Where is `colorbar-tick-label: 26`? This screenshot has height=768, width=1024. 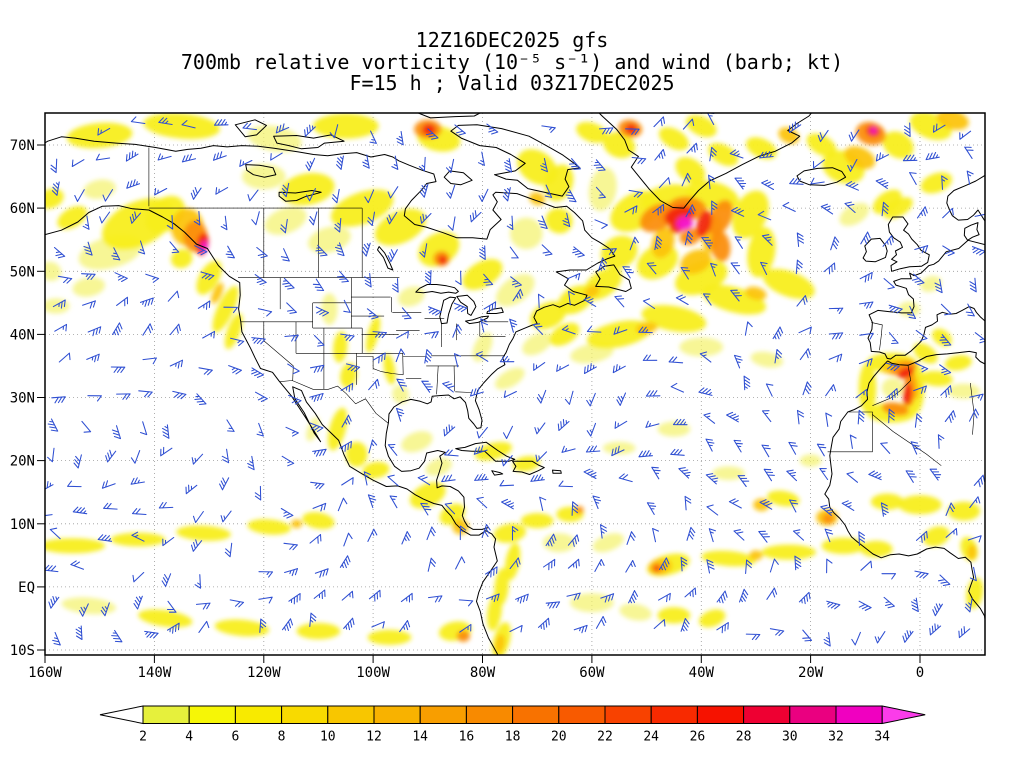
colorbar-tick-label: 26 is located at coordinates (698, 737).